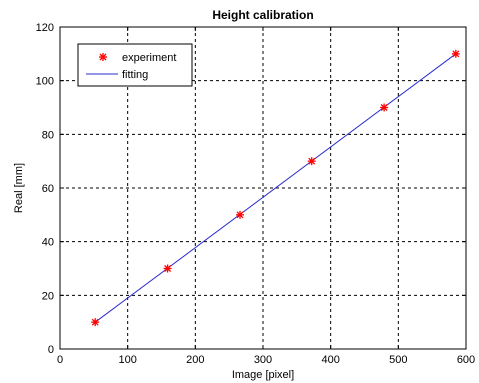 The height and width of the screenshot is (383, 479). What do you see at coordinates (149, 58) in the screenshot?
I see `legend-label-experiment: experiment` at bounding box center [149, 58].